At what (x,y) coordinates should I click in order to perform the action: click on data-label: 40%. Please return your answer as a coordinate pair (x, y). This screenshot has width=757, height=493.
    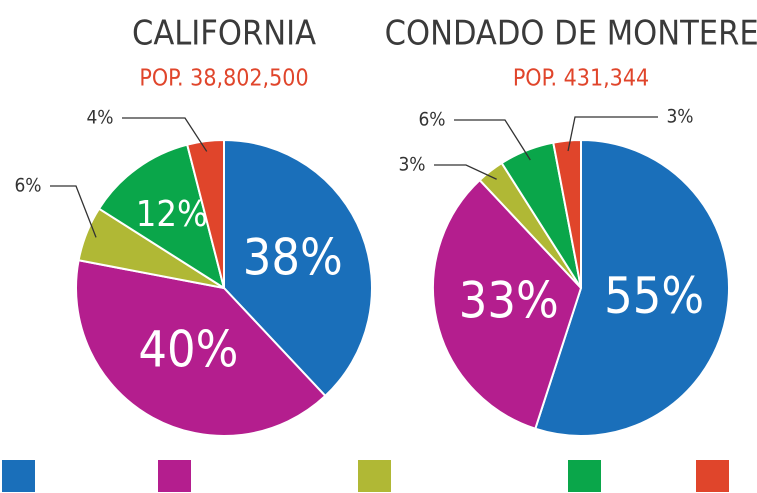
    Looking at the image, I should click on (188, 349).